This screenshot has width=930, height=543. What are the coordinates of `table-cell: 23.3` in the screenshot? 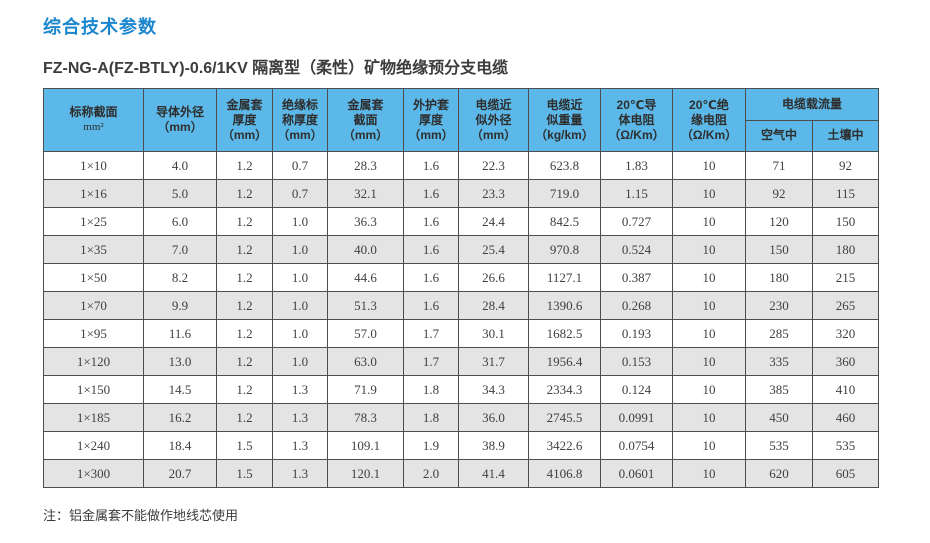 It's located at (493, 193).